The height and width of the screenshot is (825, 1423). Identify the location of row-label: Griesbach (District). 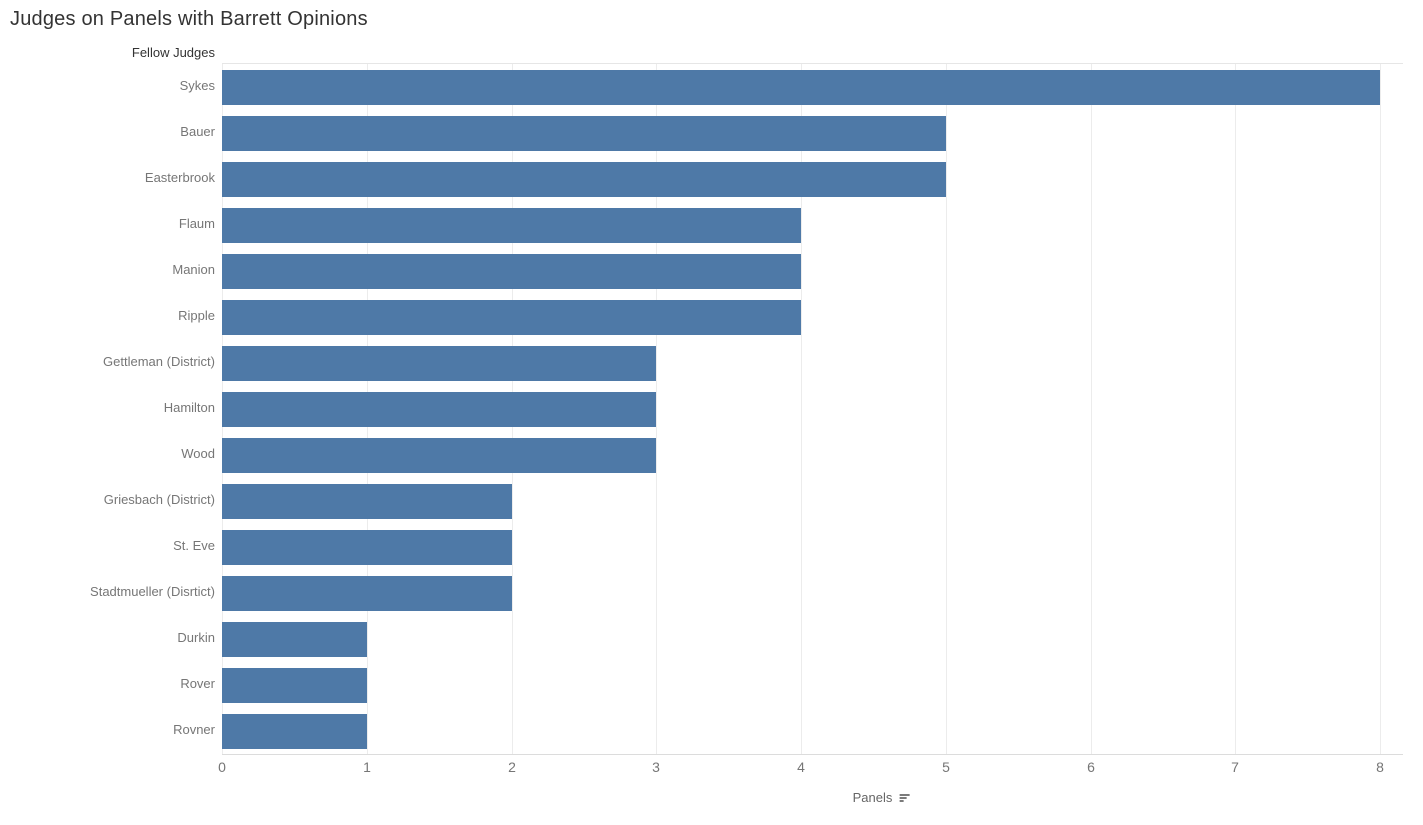
(159, 499).